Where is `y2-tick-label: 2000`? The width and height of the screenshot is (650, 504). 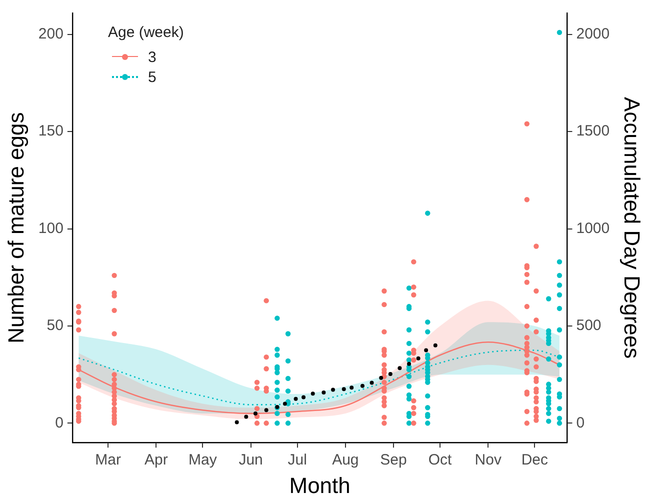
y2-tick-label: 2000 is located at coordinates (593, 34).